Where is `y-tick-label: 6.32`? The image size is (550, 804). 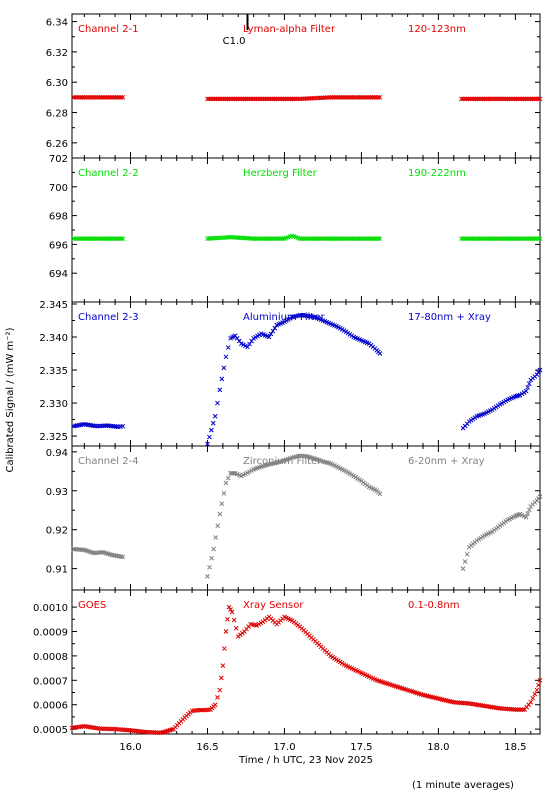
y-tick-label: 6.32 is located at coordinates (57, 53).